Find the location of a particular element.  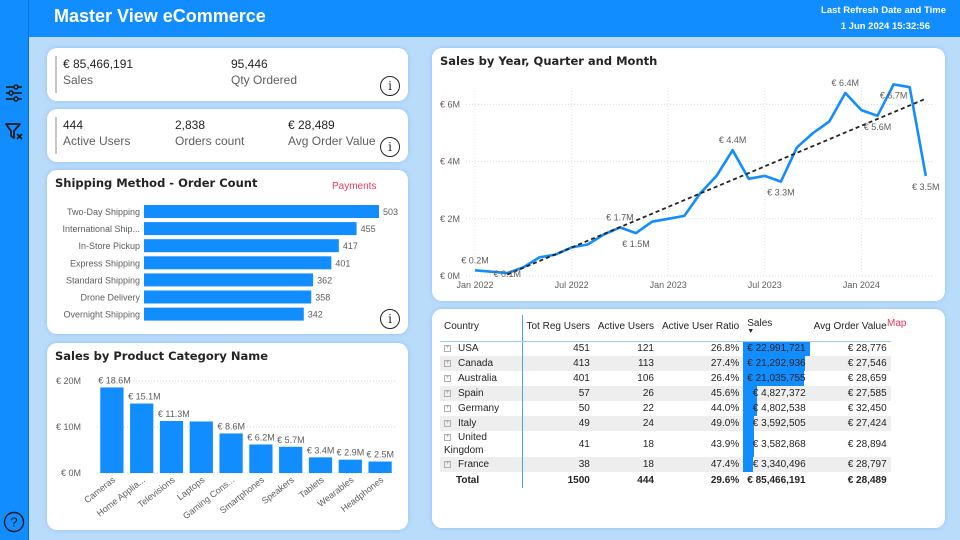

y-tick-label: € 0M is located at coordinates (450, 276).